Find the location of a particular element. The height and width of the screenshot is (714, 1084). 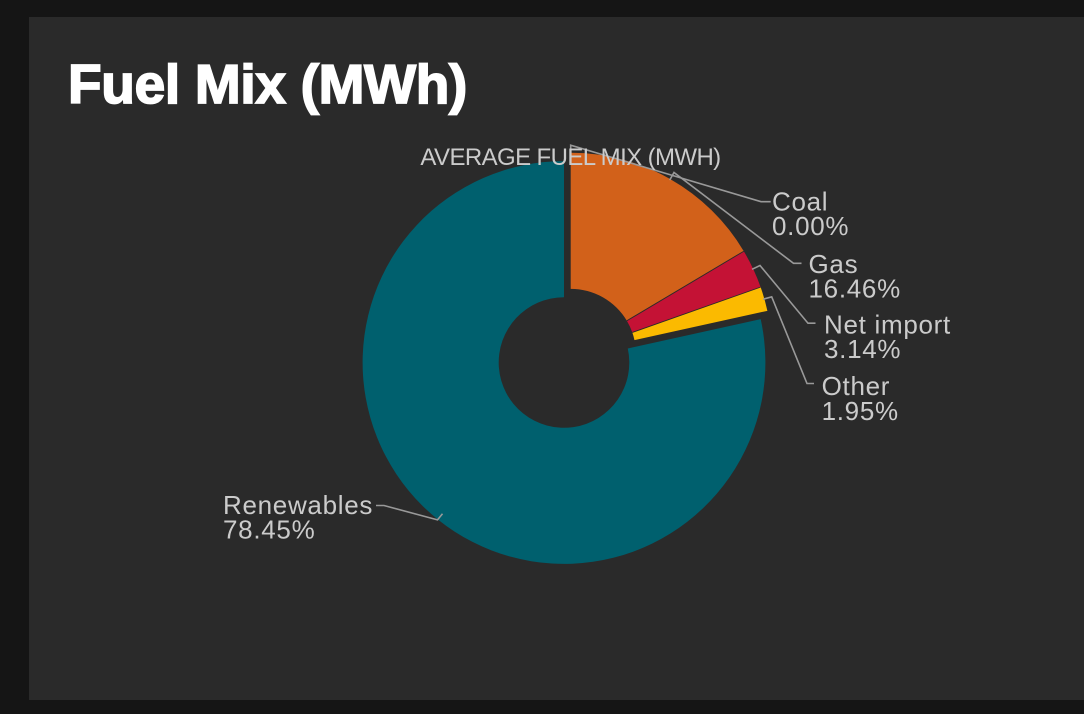

svg-text: 16.46% is located at coordinates (855, 289).